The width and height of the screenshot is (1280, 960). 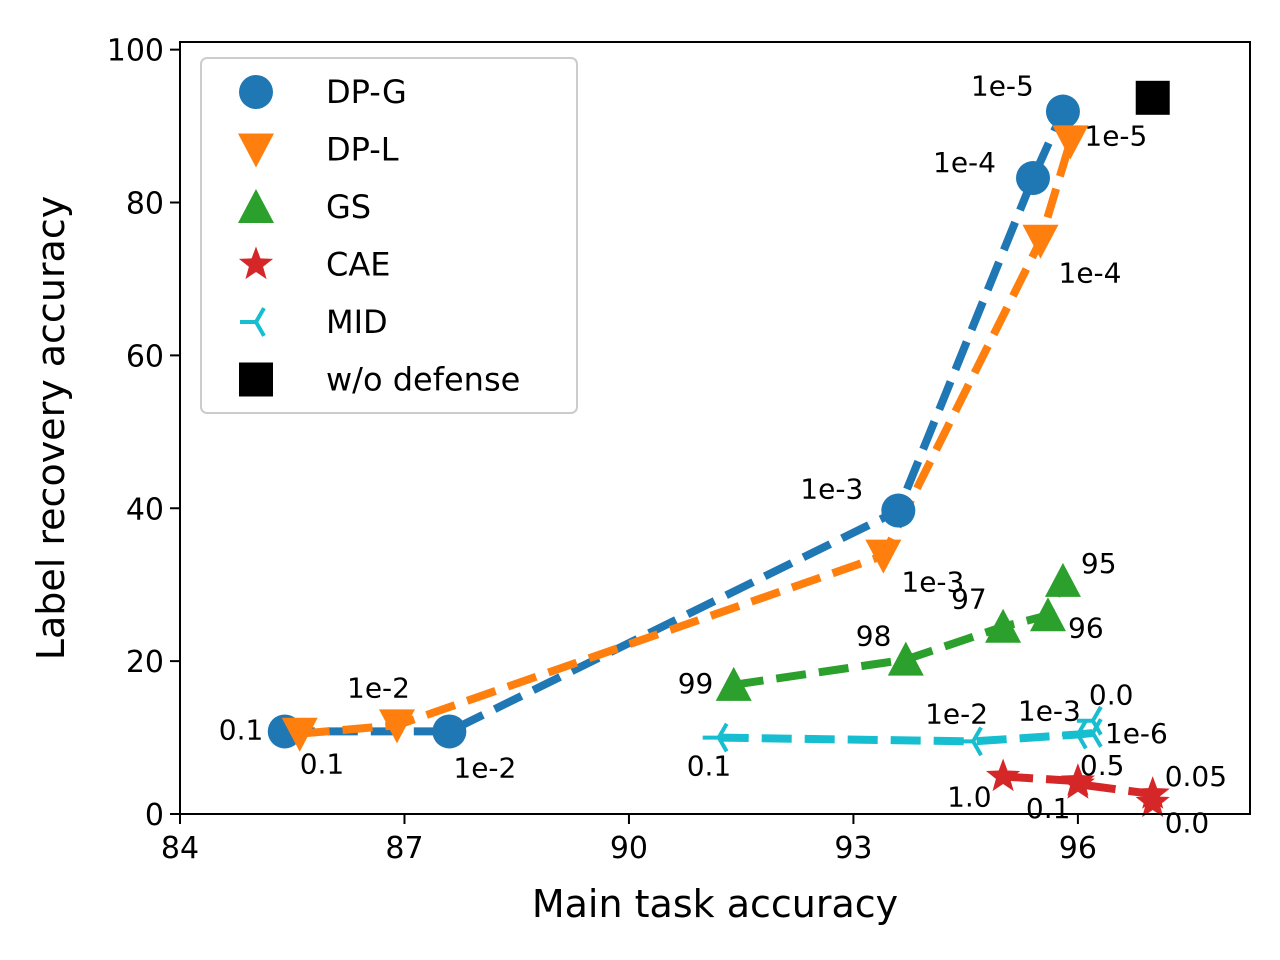 What do you see at coordinates (423, 380) in the screenshot?
I see `legend-label-w-o-defense: w/o defense` at bounding box center [423, 380].